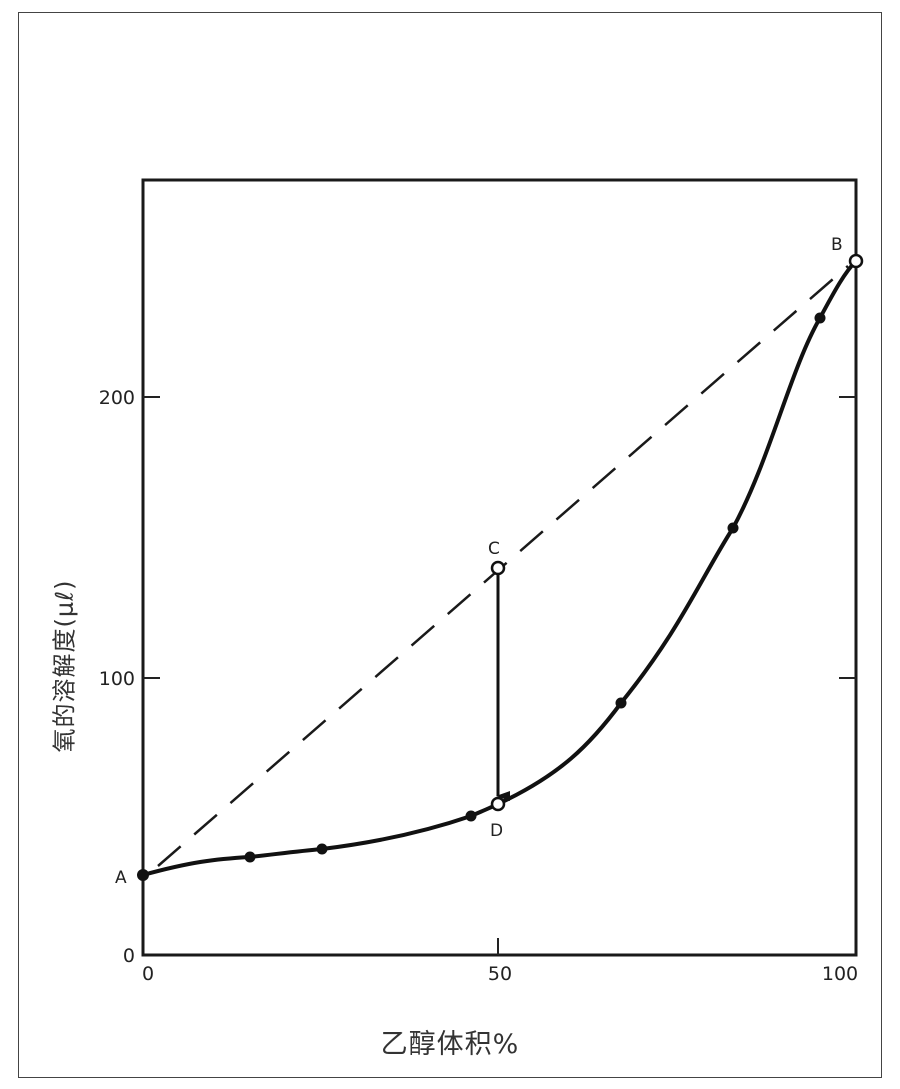 This screenshot has width=900, height=1089. What do you see at coordinates (117, 398) in the screenshot?
I see `y-tick-label-200: 200` at bounding box center [117, 398].